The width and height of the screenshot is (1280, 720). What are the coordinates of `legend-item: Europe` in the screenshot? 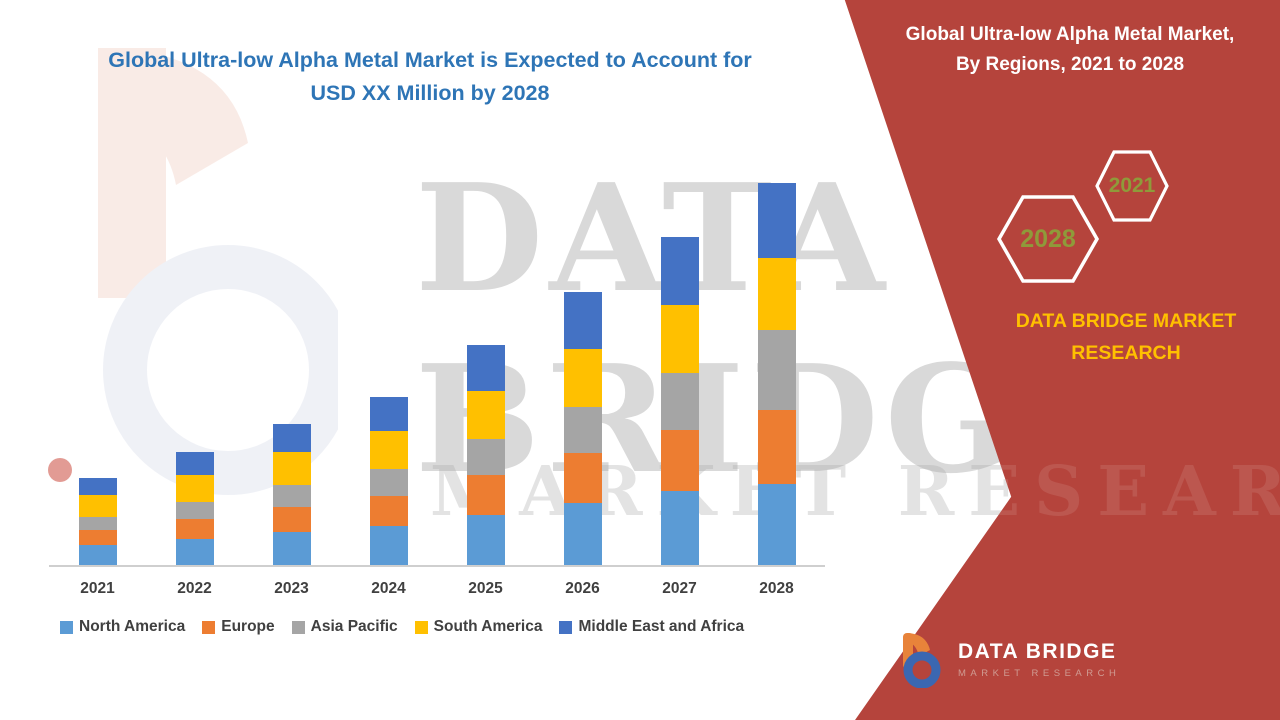 It's located at (238, 627).